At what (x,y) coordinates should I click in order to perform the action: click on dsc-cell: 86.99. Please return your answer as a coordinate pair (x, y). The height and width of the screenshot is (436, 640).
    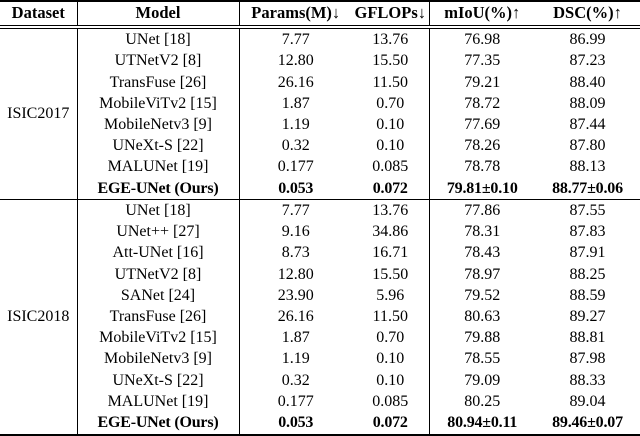
    Looking at the image, I should click on (587, 39).